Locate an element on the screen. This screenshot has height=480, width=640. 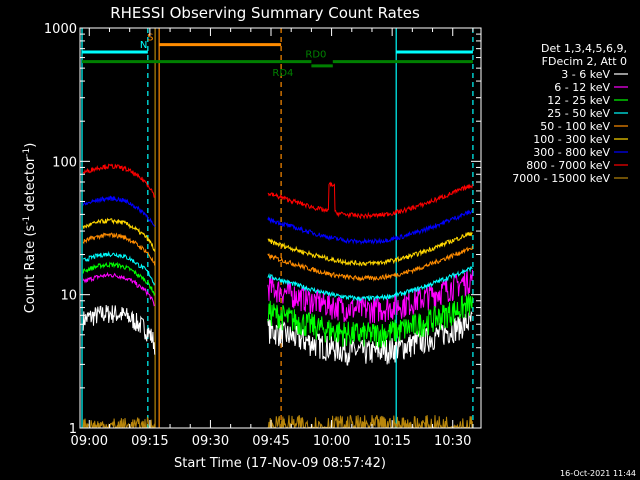
legend-entry: 12 - 25 keV is located at coordinates (578, 100).